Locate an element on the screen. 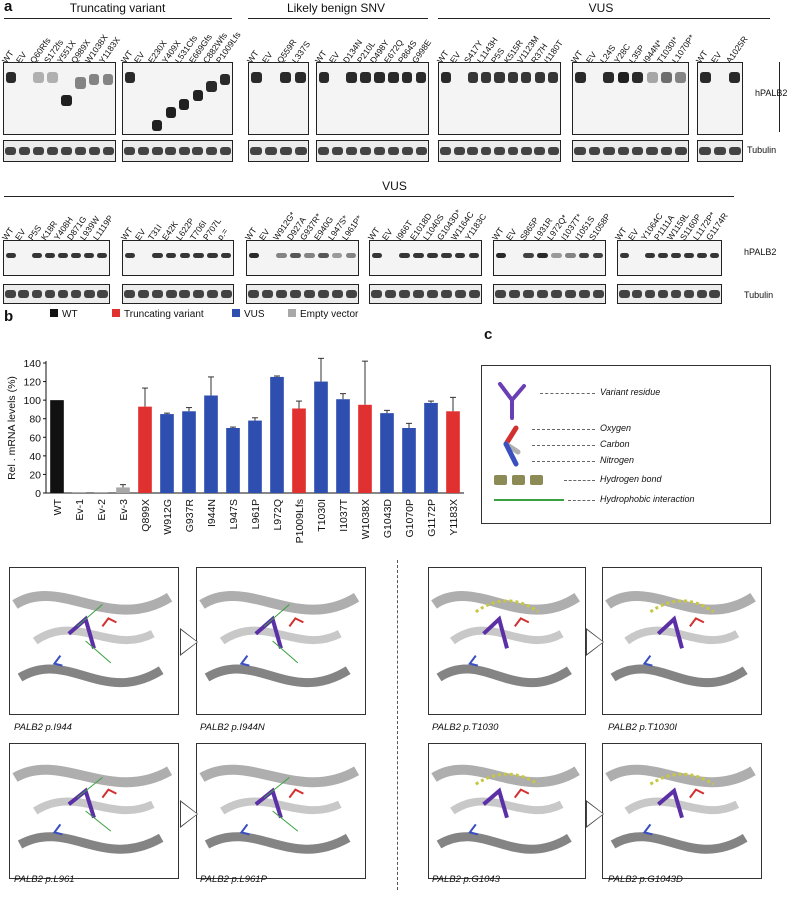 The image size is (789, 897). y-axis-label: Rel . mRNA levels (%) is located at coordinates (12, 428).